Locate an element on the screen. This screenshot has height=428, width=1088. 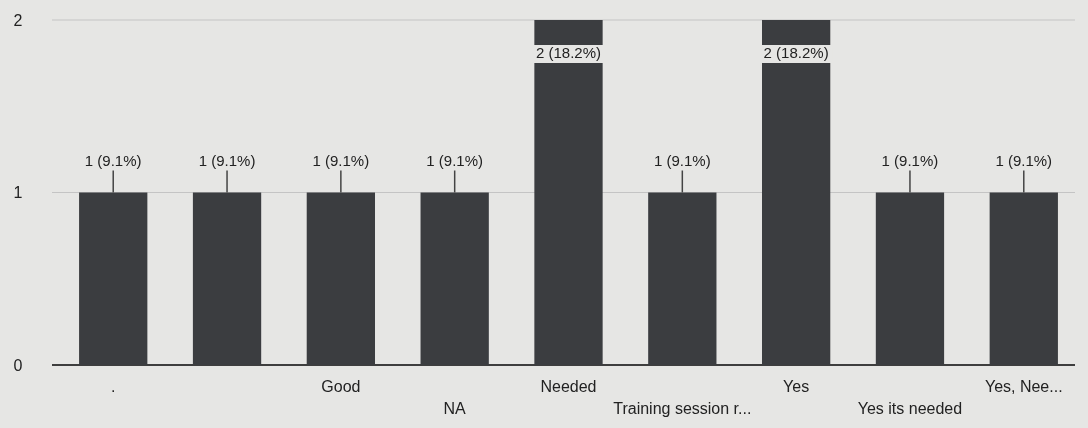
x-tick-label: Yes its needed is located at coordinates (910, 408).